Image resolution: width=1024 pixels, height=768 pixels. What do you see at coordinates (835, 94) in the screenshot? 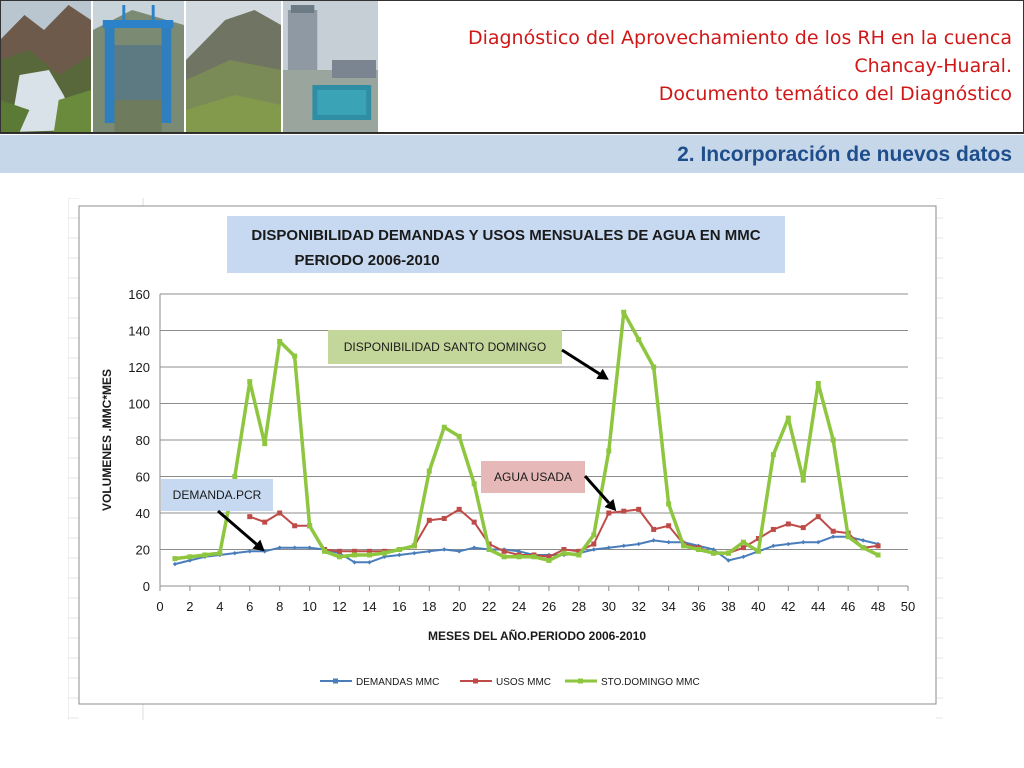
I see `document-title-line-3: Documento temático del Diagnóstico` at bounding box center [835, 94].